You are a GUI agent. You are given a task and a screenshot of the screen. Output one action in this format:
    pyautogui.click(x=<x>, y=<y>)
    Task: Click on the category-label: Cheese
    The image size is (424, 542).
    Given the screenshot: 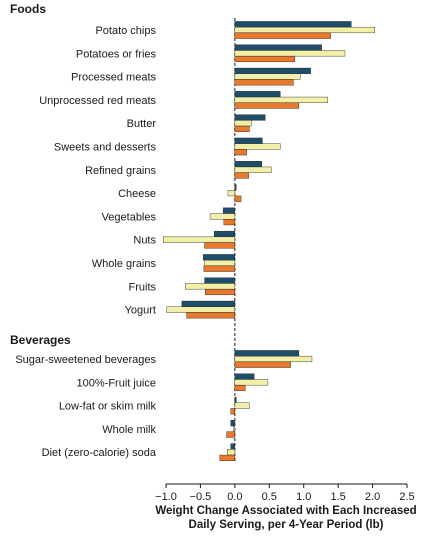 What is the action you would take?
    pyautogui.click(x=137, y=194)
    